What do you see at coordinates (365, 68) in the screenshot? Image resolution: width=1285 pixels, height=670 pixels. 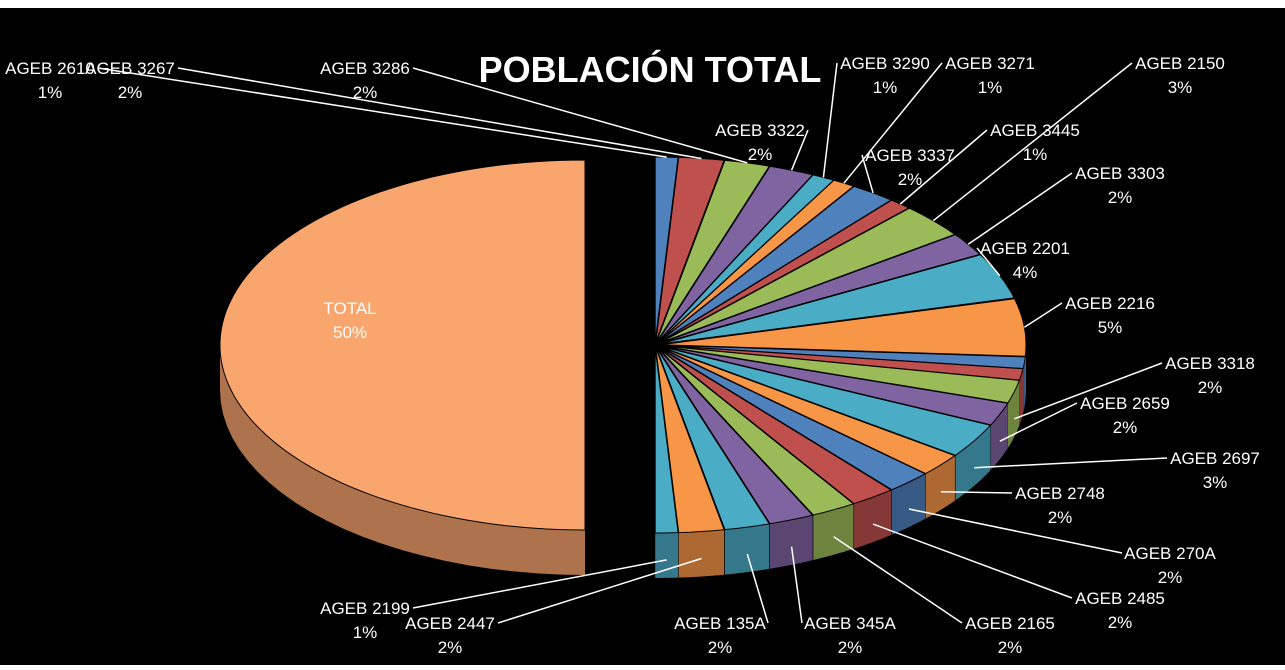 I see `slice-label: AGEB 3286` at bounding box center [365, 68].